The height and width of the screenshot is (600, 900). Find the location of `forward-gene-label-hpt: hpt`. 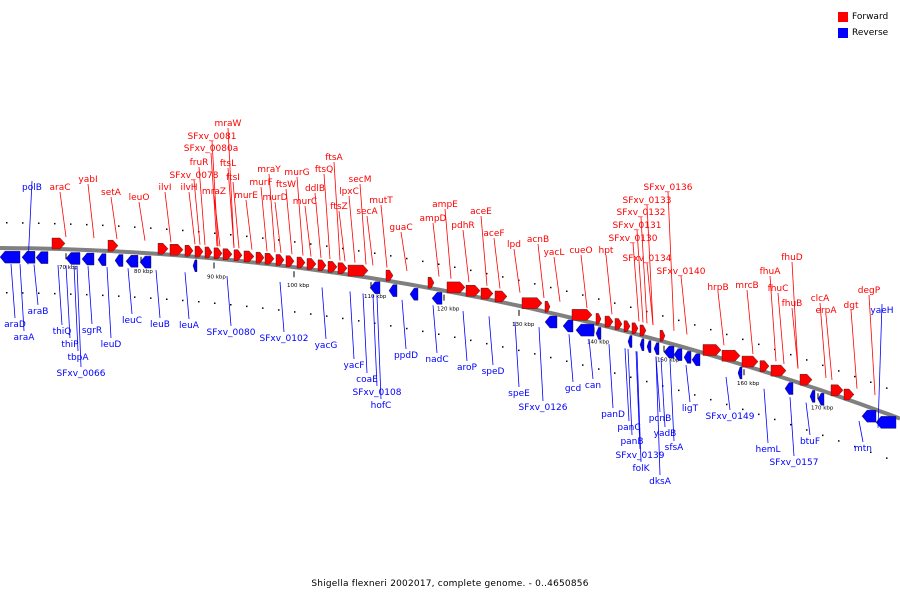

forward-gene-label-hpt: hpt is located at coordinates (606, 251).